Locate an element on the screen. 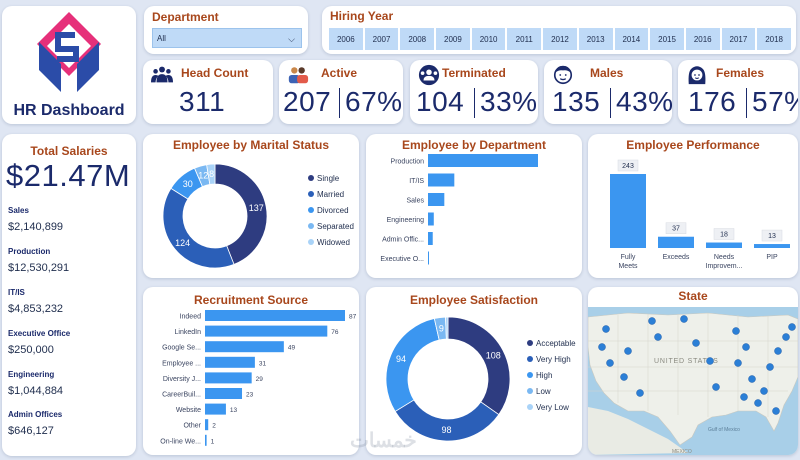  hiring-year-label: Hiring Year is located at coordinates (362, 16).